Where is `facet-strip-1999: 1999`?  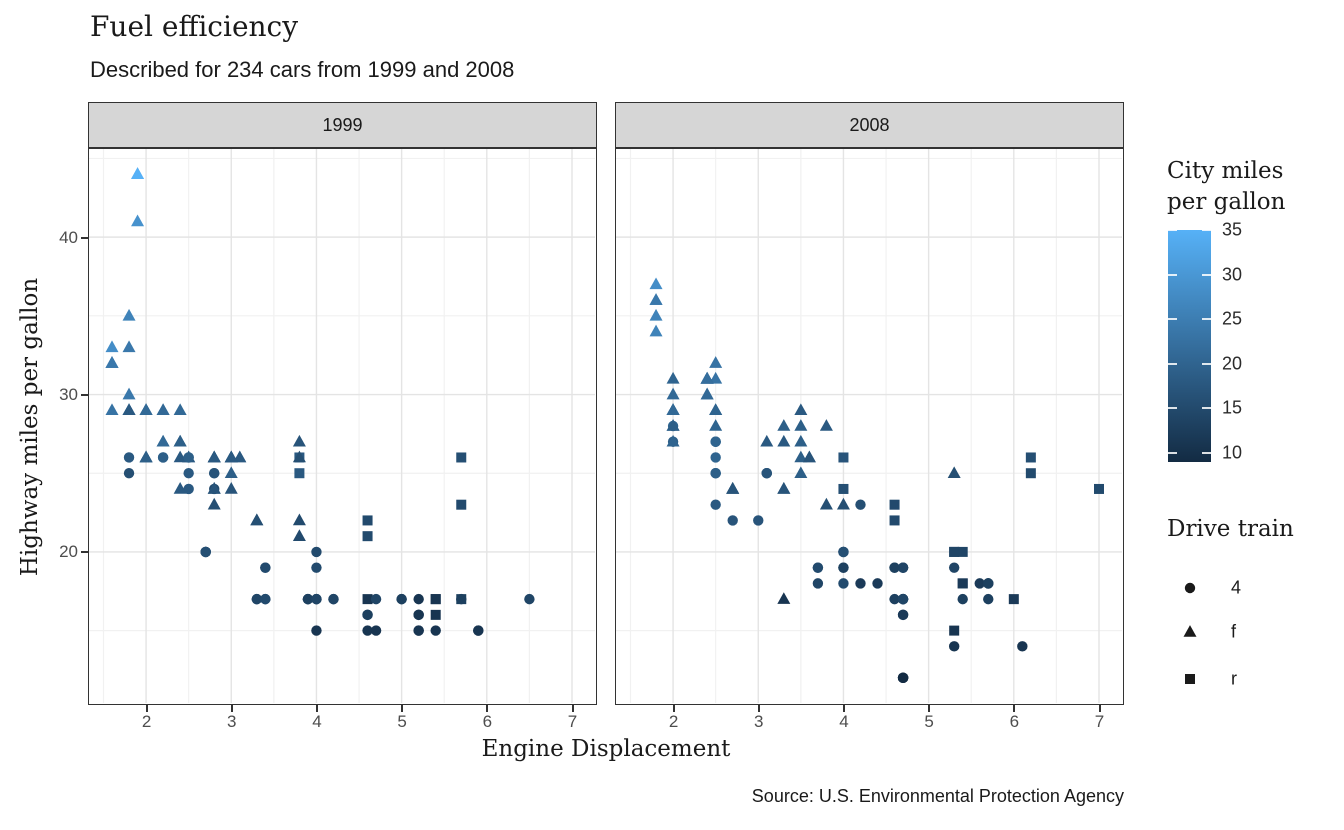 facet-strip-1999: 1999 is located at coordinates (342, 125).